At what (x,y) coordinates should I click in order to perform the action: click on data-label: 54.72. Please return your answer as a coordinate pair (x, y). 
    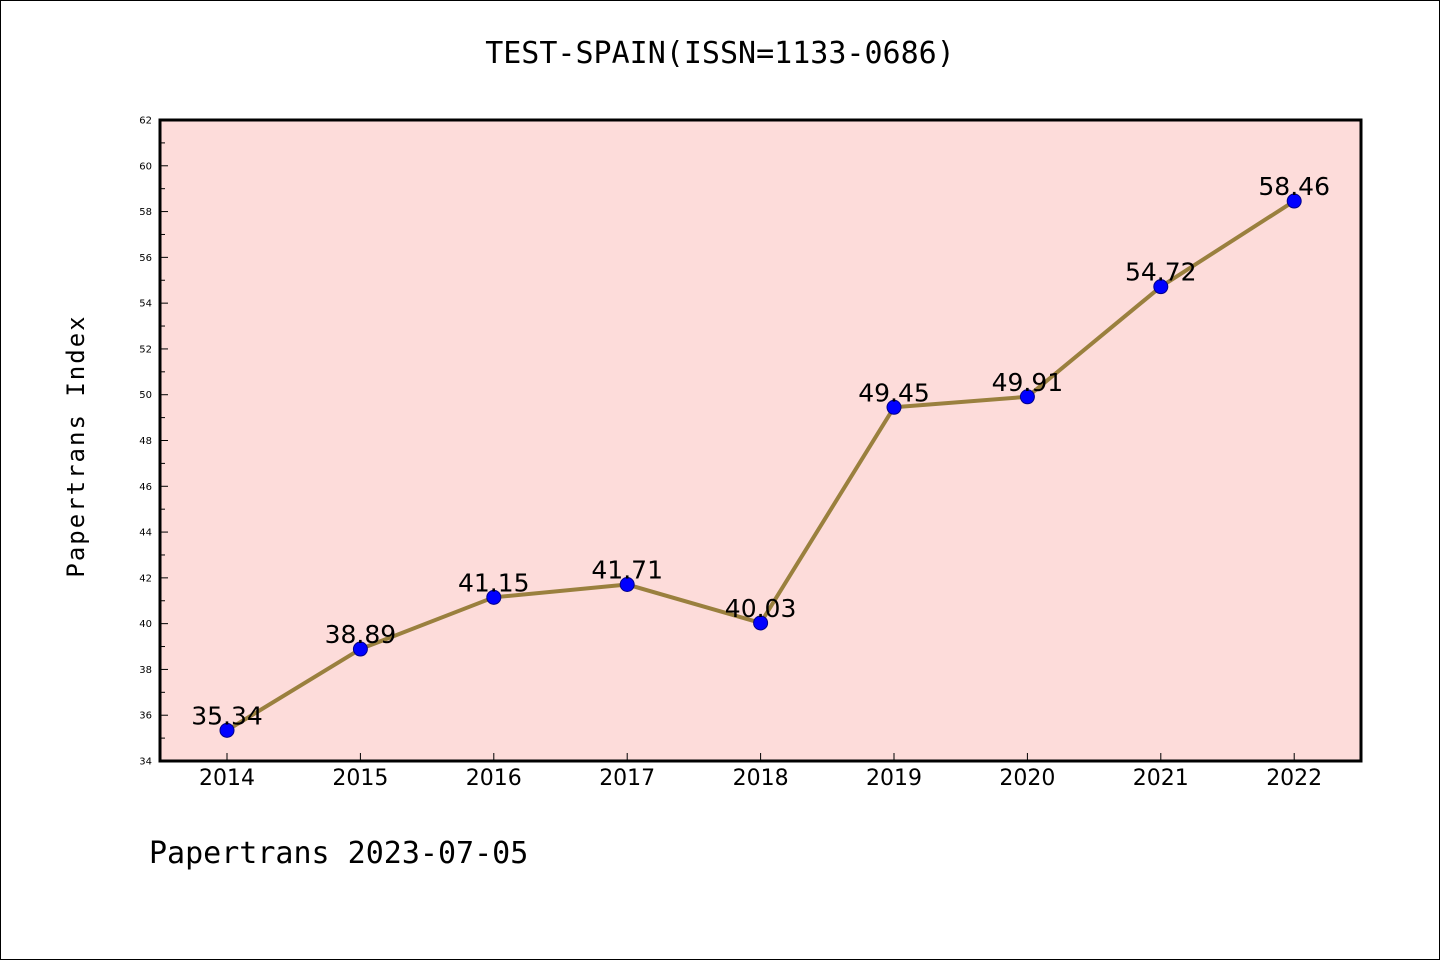
    Looking at the image, I should click on (1161, 272).